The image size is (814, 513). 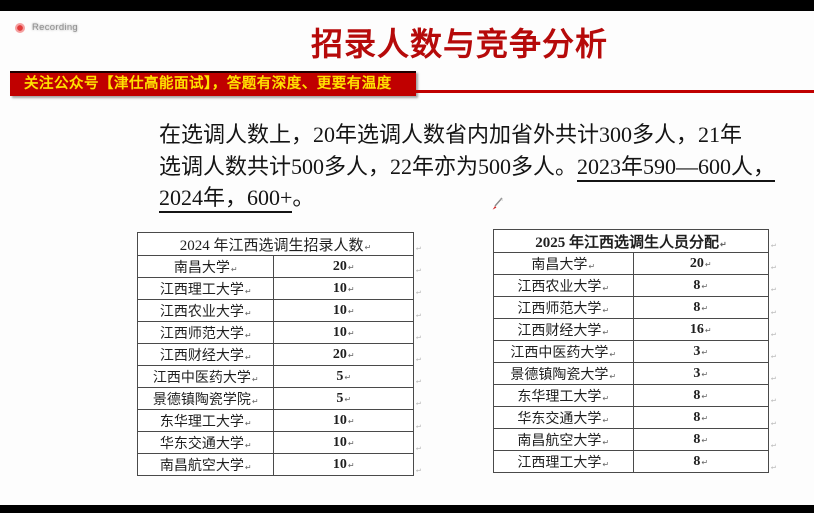 What do you see at coordinates (275, 310) in the screenshot?
I see `table-row: 江西农业大学↵ 10↵` at bounding box center [275, 310].